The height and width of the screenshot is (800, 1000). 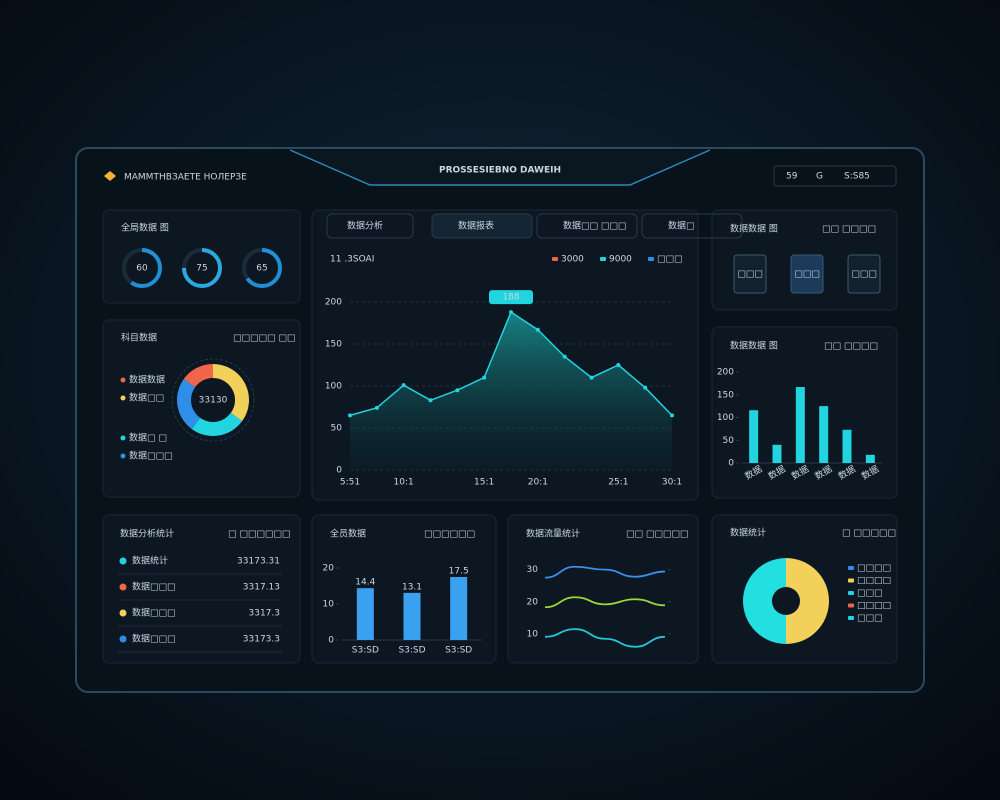 I want to click on callout-label: 188, so click(x=510, y=298).